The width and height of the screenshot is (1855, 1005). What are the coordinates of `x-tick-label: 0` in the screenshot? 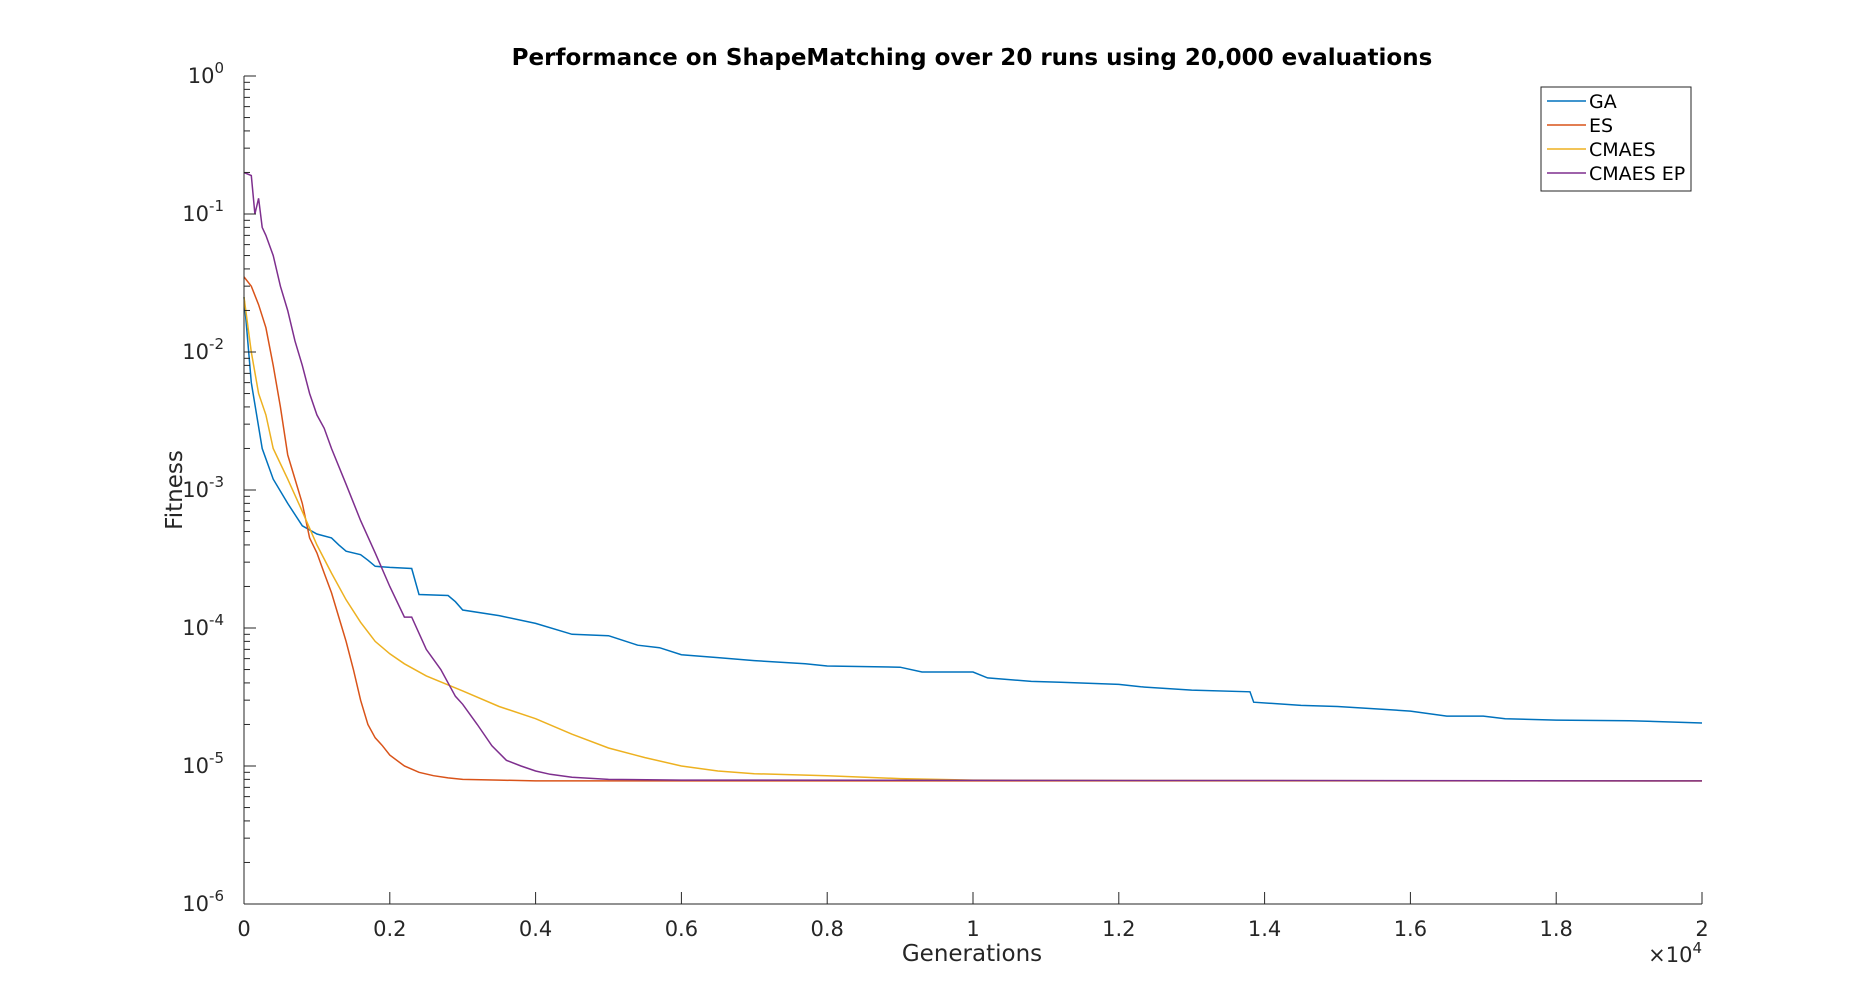 It's located at (243, 929).